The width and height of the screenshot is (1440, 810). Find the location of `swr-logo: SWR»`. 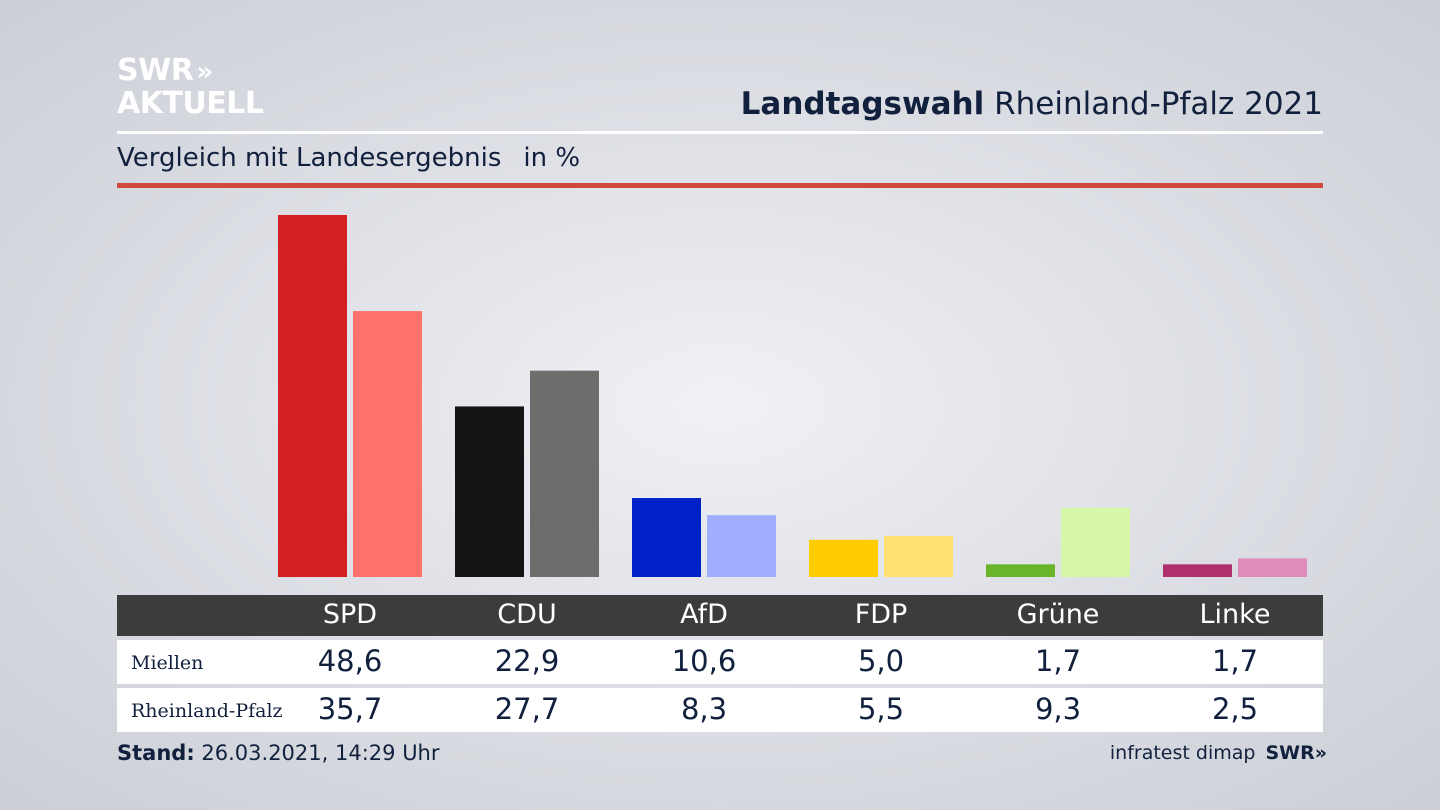

swr-logo: SWR» is located at coordinates (1296, 753).